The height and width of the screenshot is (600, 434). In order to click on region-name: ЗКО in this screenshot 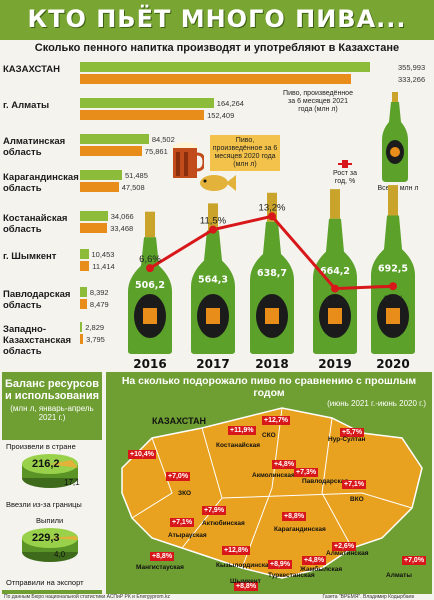, I will do `click(185, 493)`.